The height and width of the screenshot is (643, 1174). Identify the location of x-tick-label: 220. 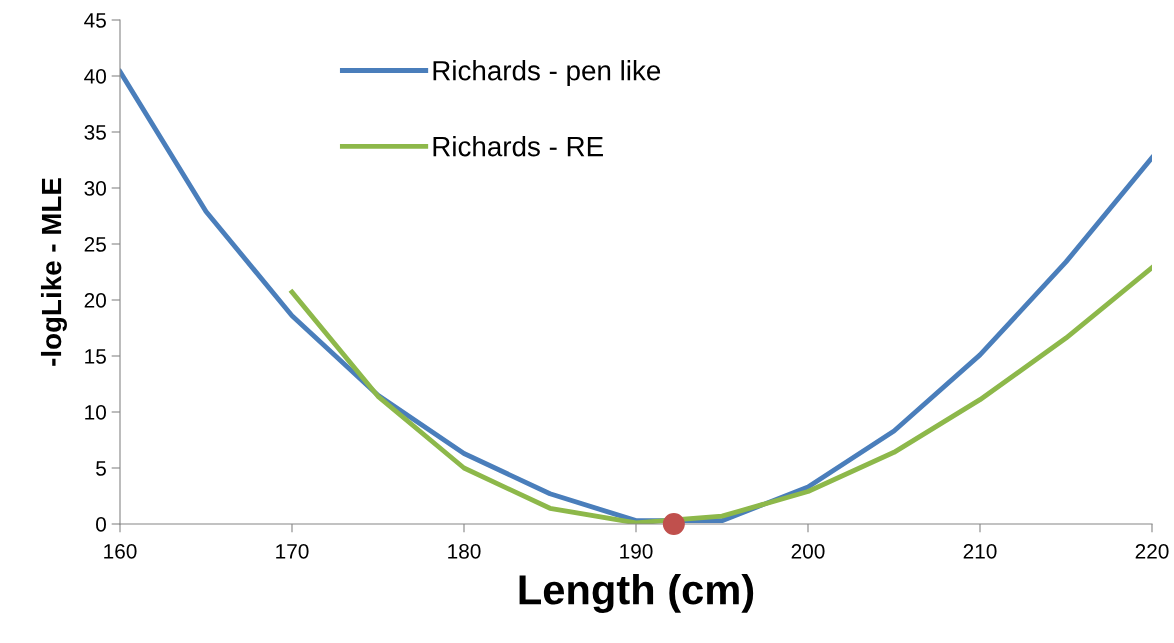
(1152, 551).